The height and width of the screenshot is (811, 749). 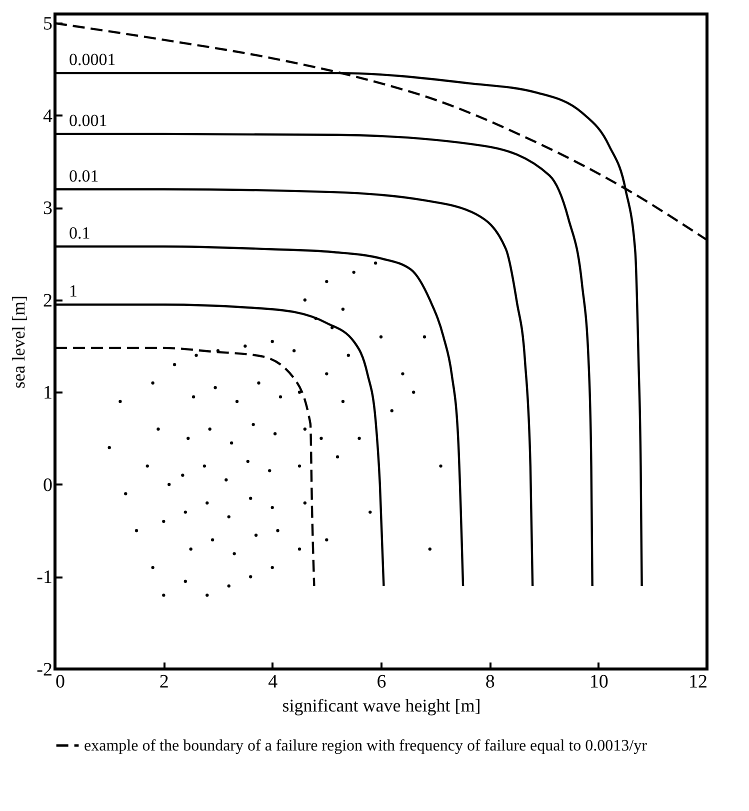 What do you see at coordinates (273, 682) in the screenshot?
I see `x-tick-label: 4` at bounding box center [273, 682].